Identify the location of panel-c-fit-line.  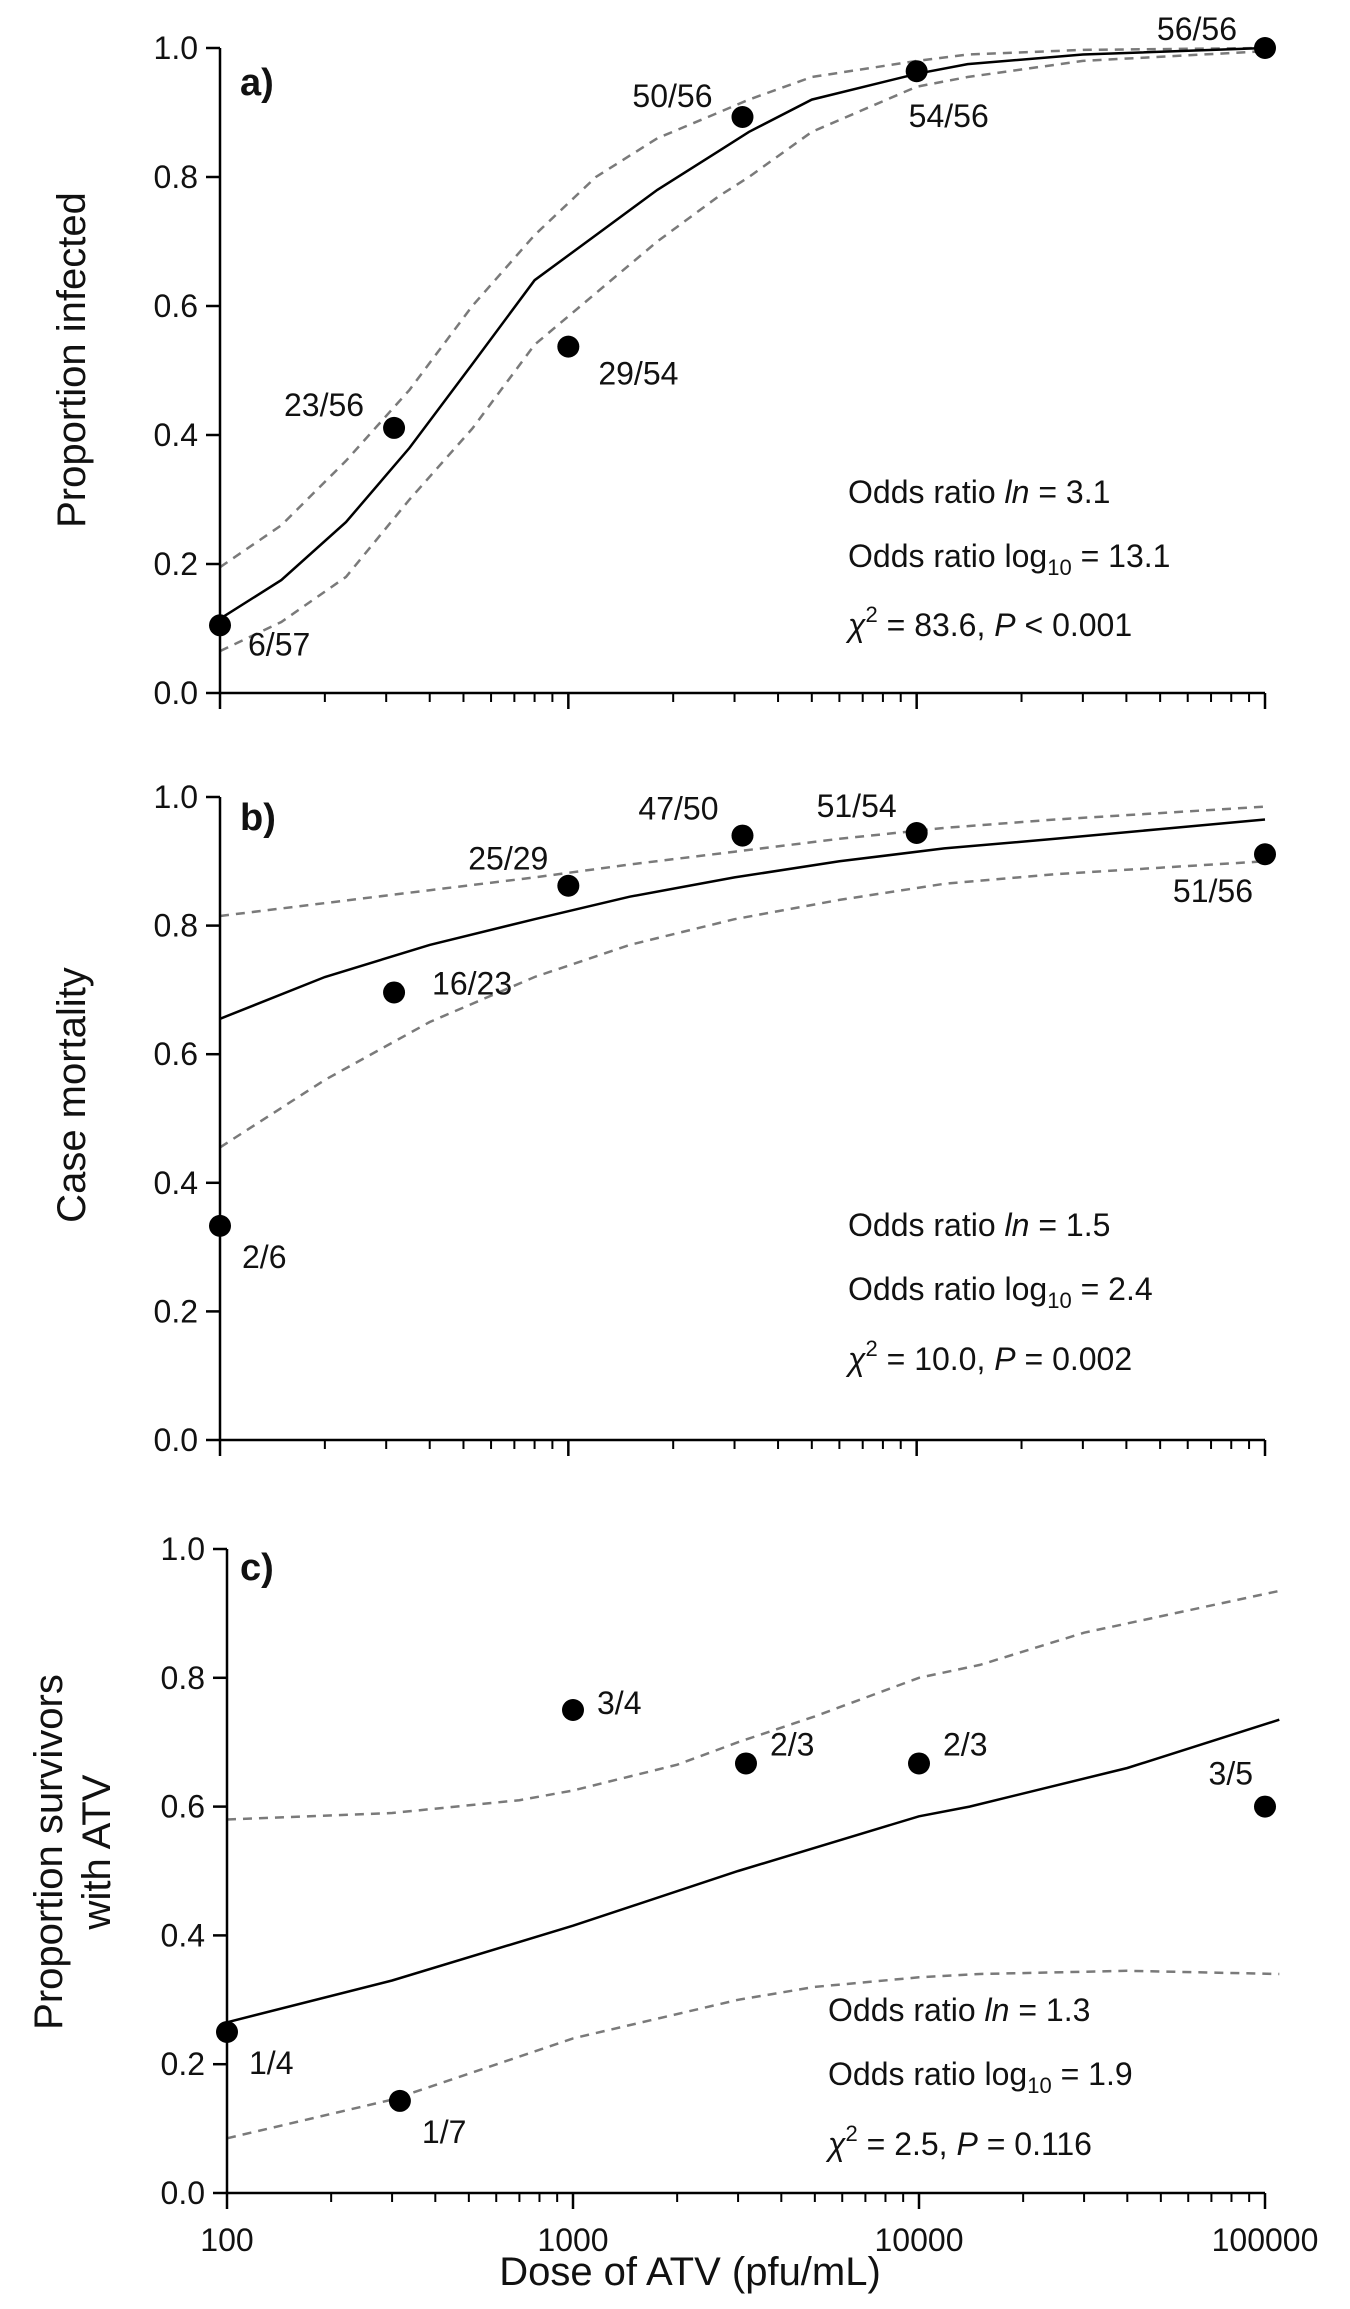
(753, 1871).